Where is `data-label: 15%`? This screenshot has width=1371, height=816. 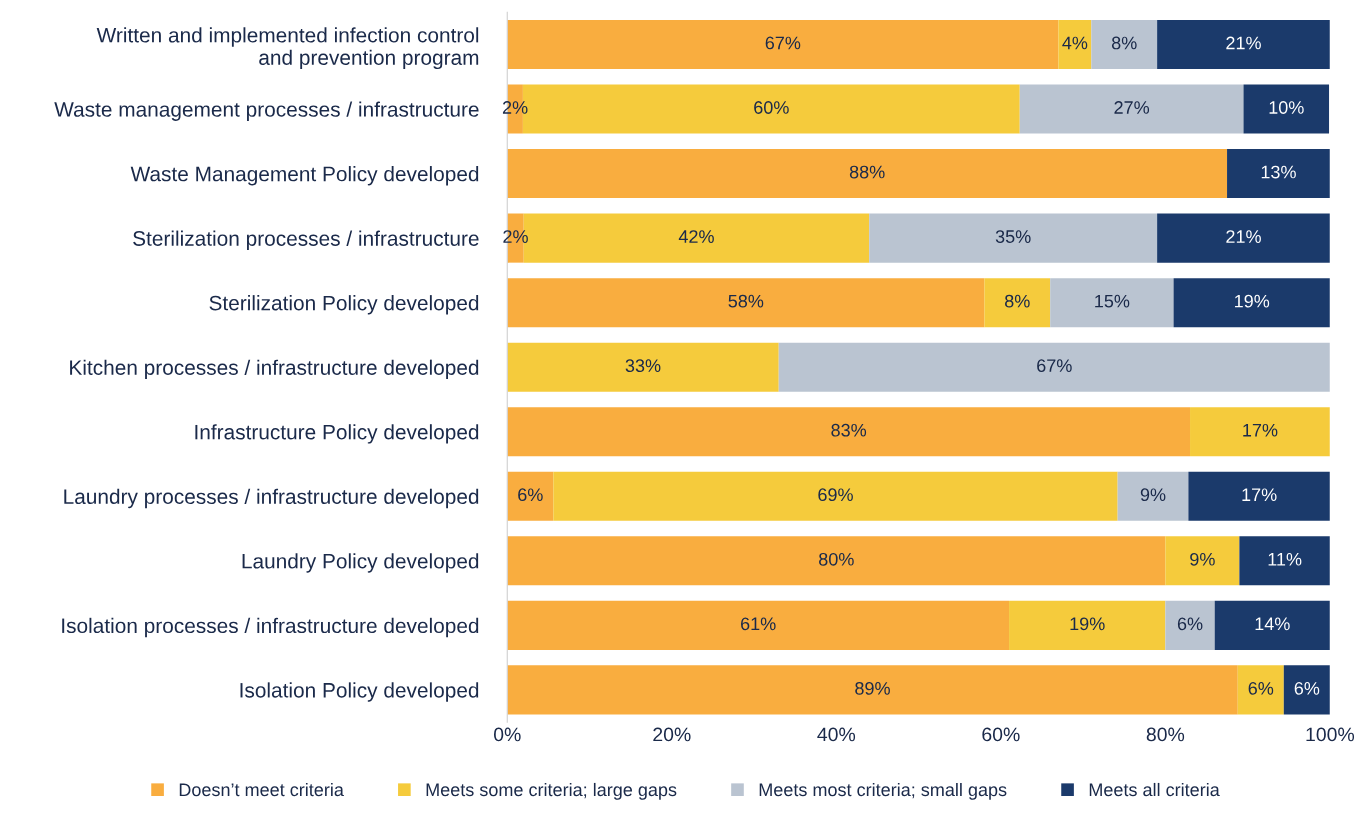
data-label: 15% is located at coordinates (1112, 301).